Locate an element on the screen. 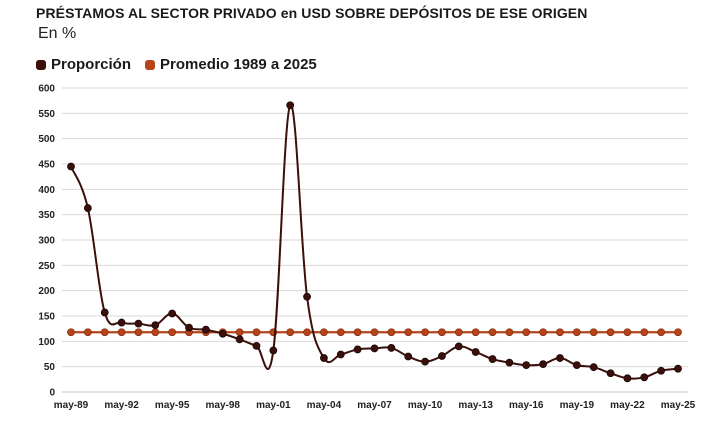 This screenshot has width=713, height=424. legend-item-promedio: Promedio 1989 a 2025 is located at coordinates (231, 64).